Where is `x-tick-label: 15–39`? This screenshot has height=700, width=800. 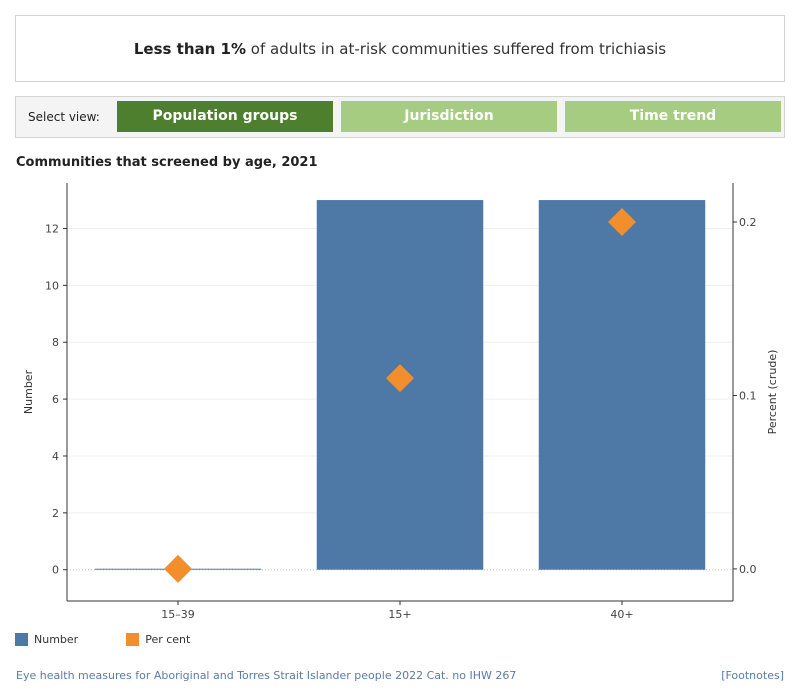 x-tick-label: 15–39 is located at coordinates (178, 614).